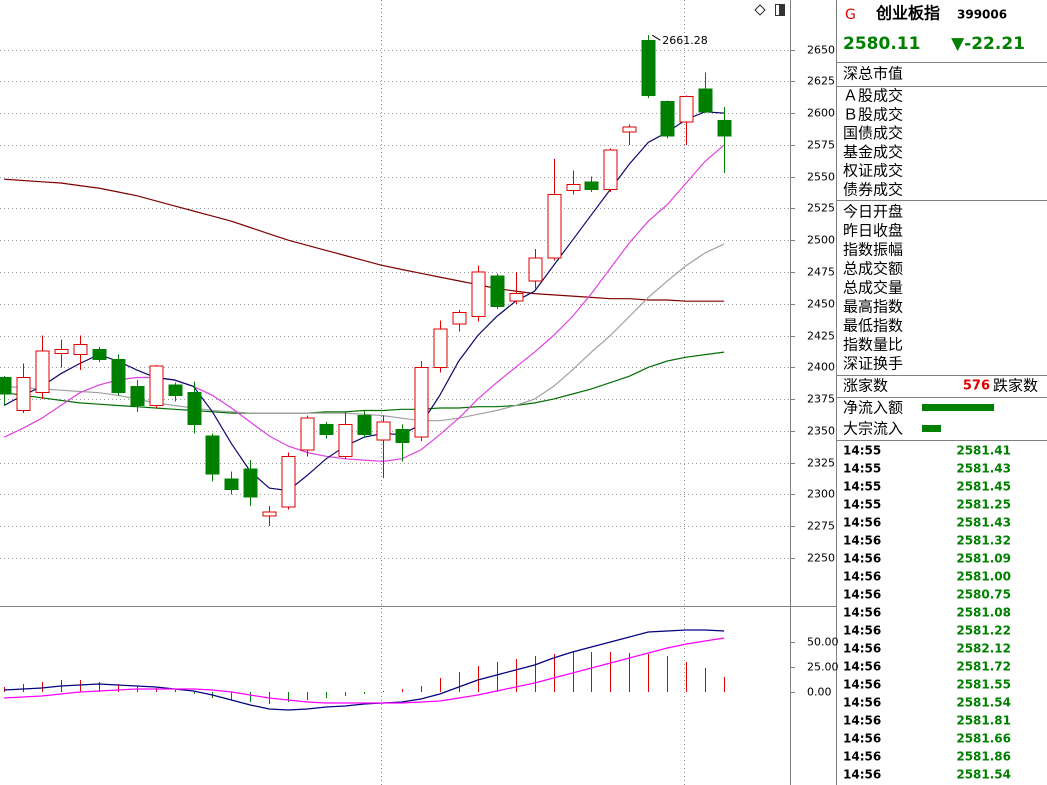 Image resolution: width=1047 pixels, height=785 pixels. I want to click on tick-price: 2581.81, so click(983, 721).